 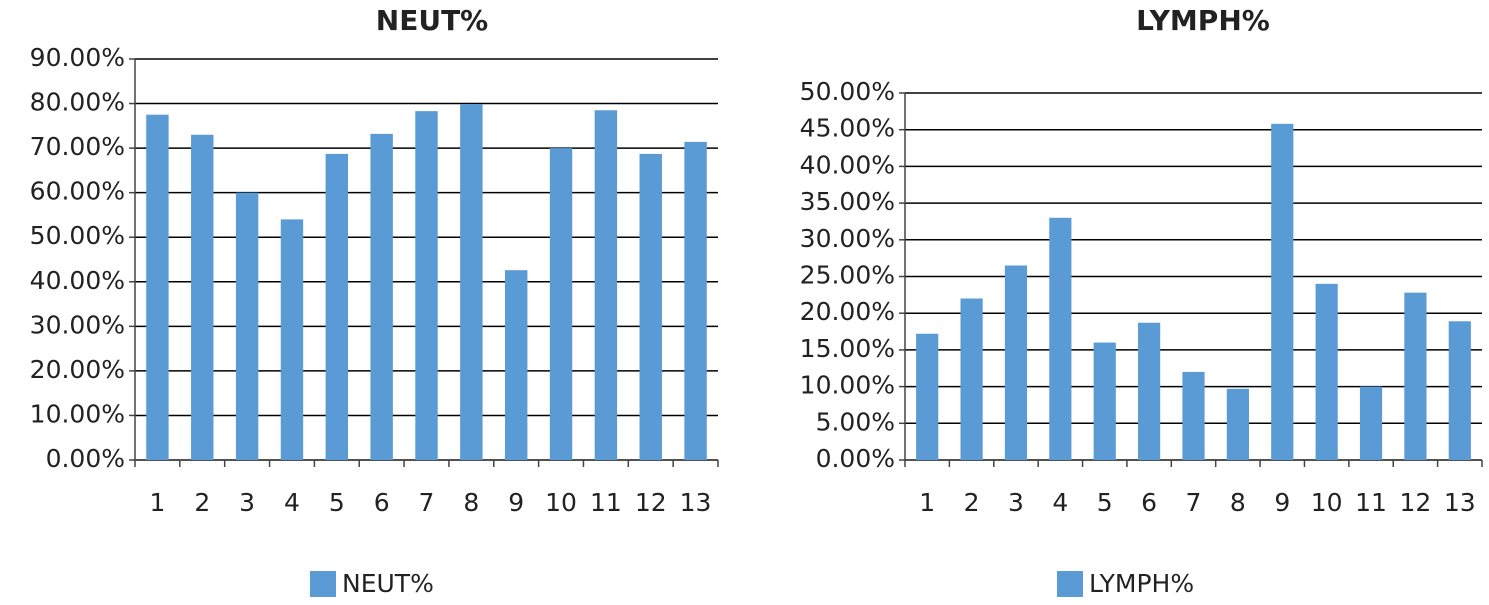 I want to click on y-tick-label: 70.00%, so click(x=77, y=146).